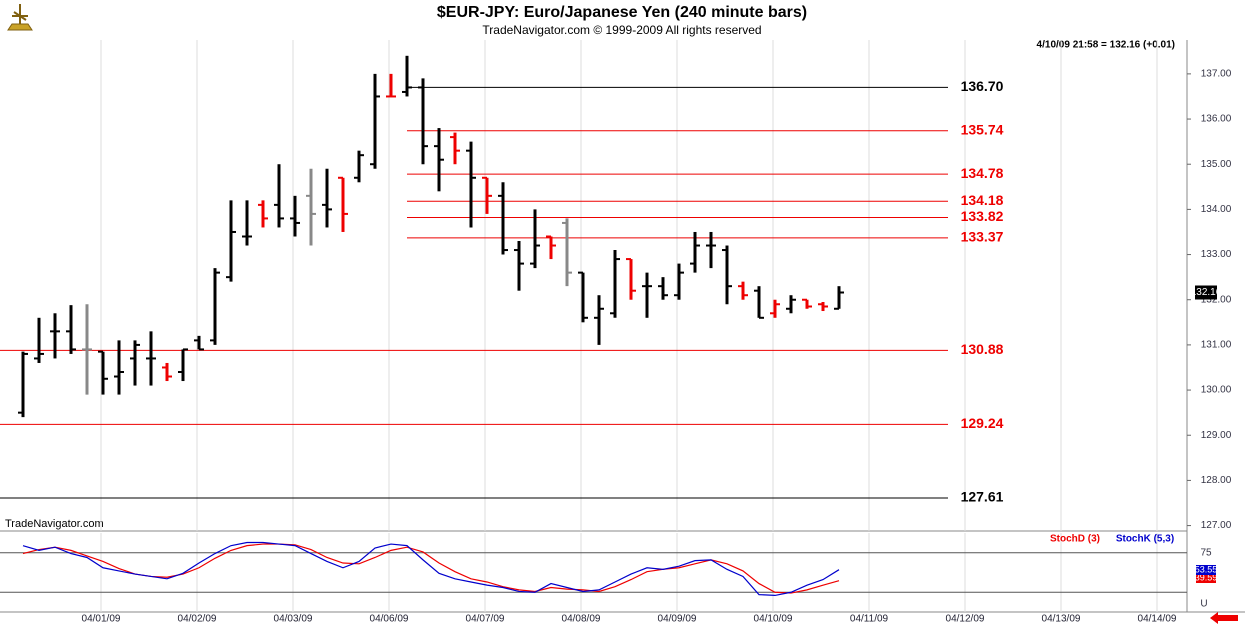 The height and width of the screenshot is (631, 1245). Describe the element at coordinates (982, 86) in the screenshot. I see `level-label: 136.70` at that location.